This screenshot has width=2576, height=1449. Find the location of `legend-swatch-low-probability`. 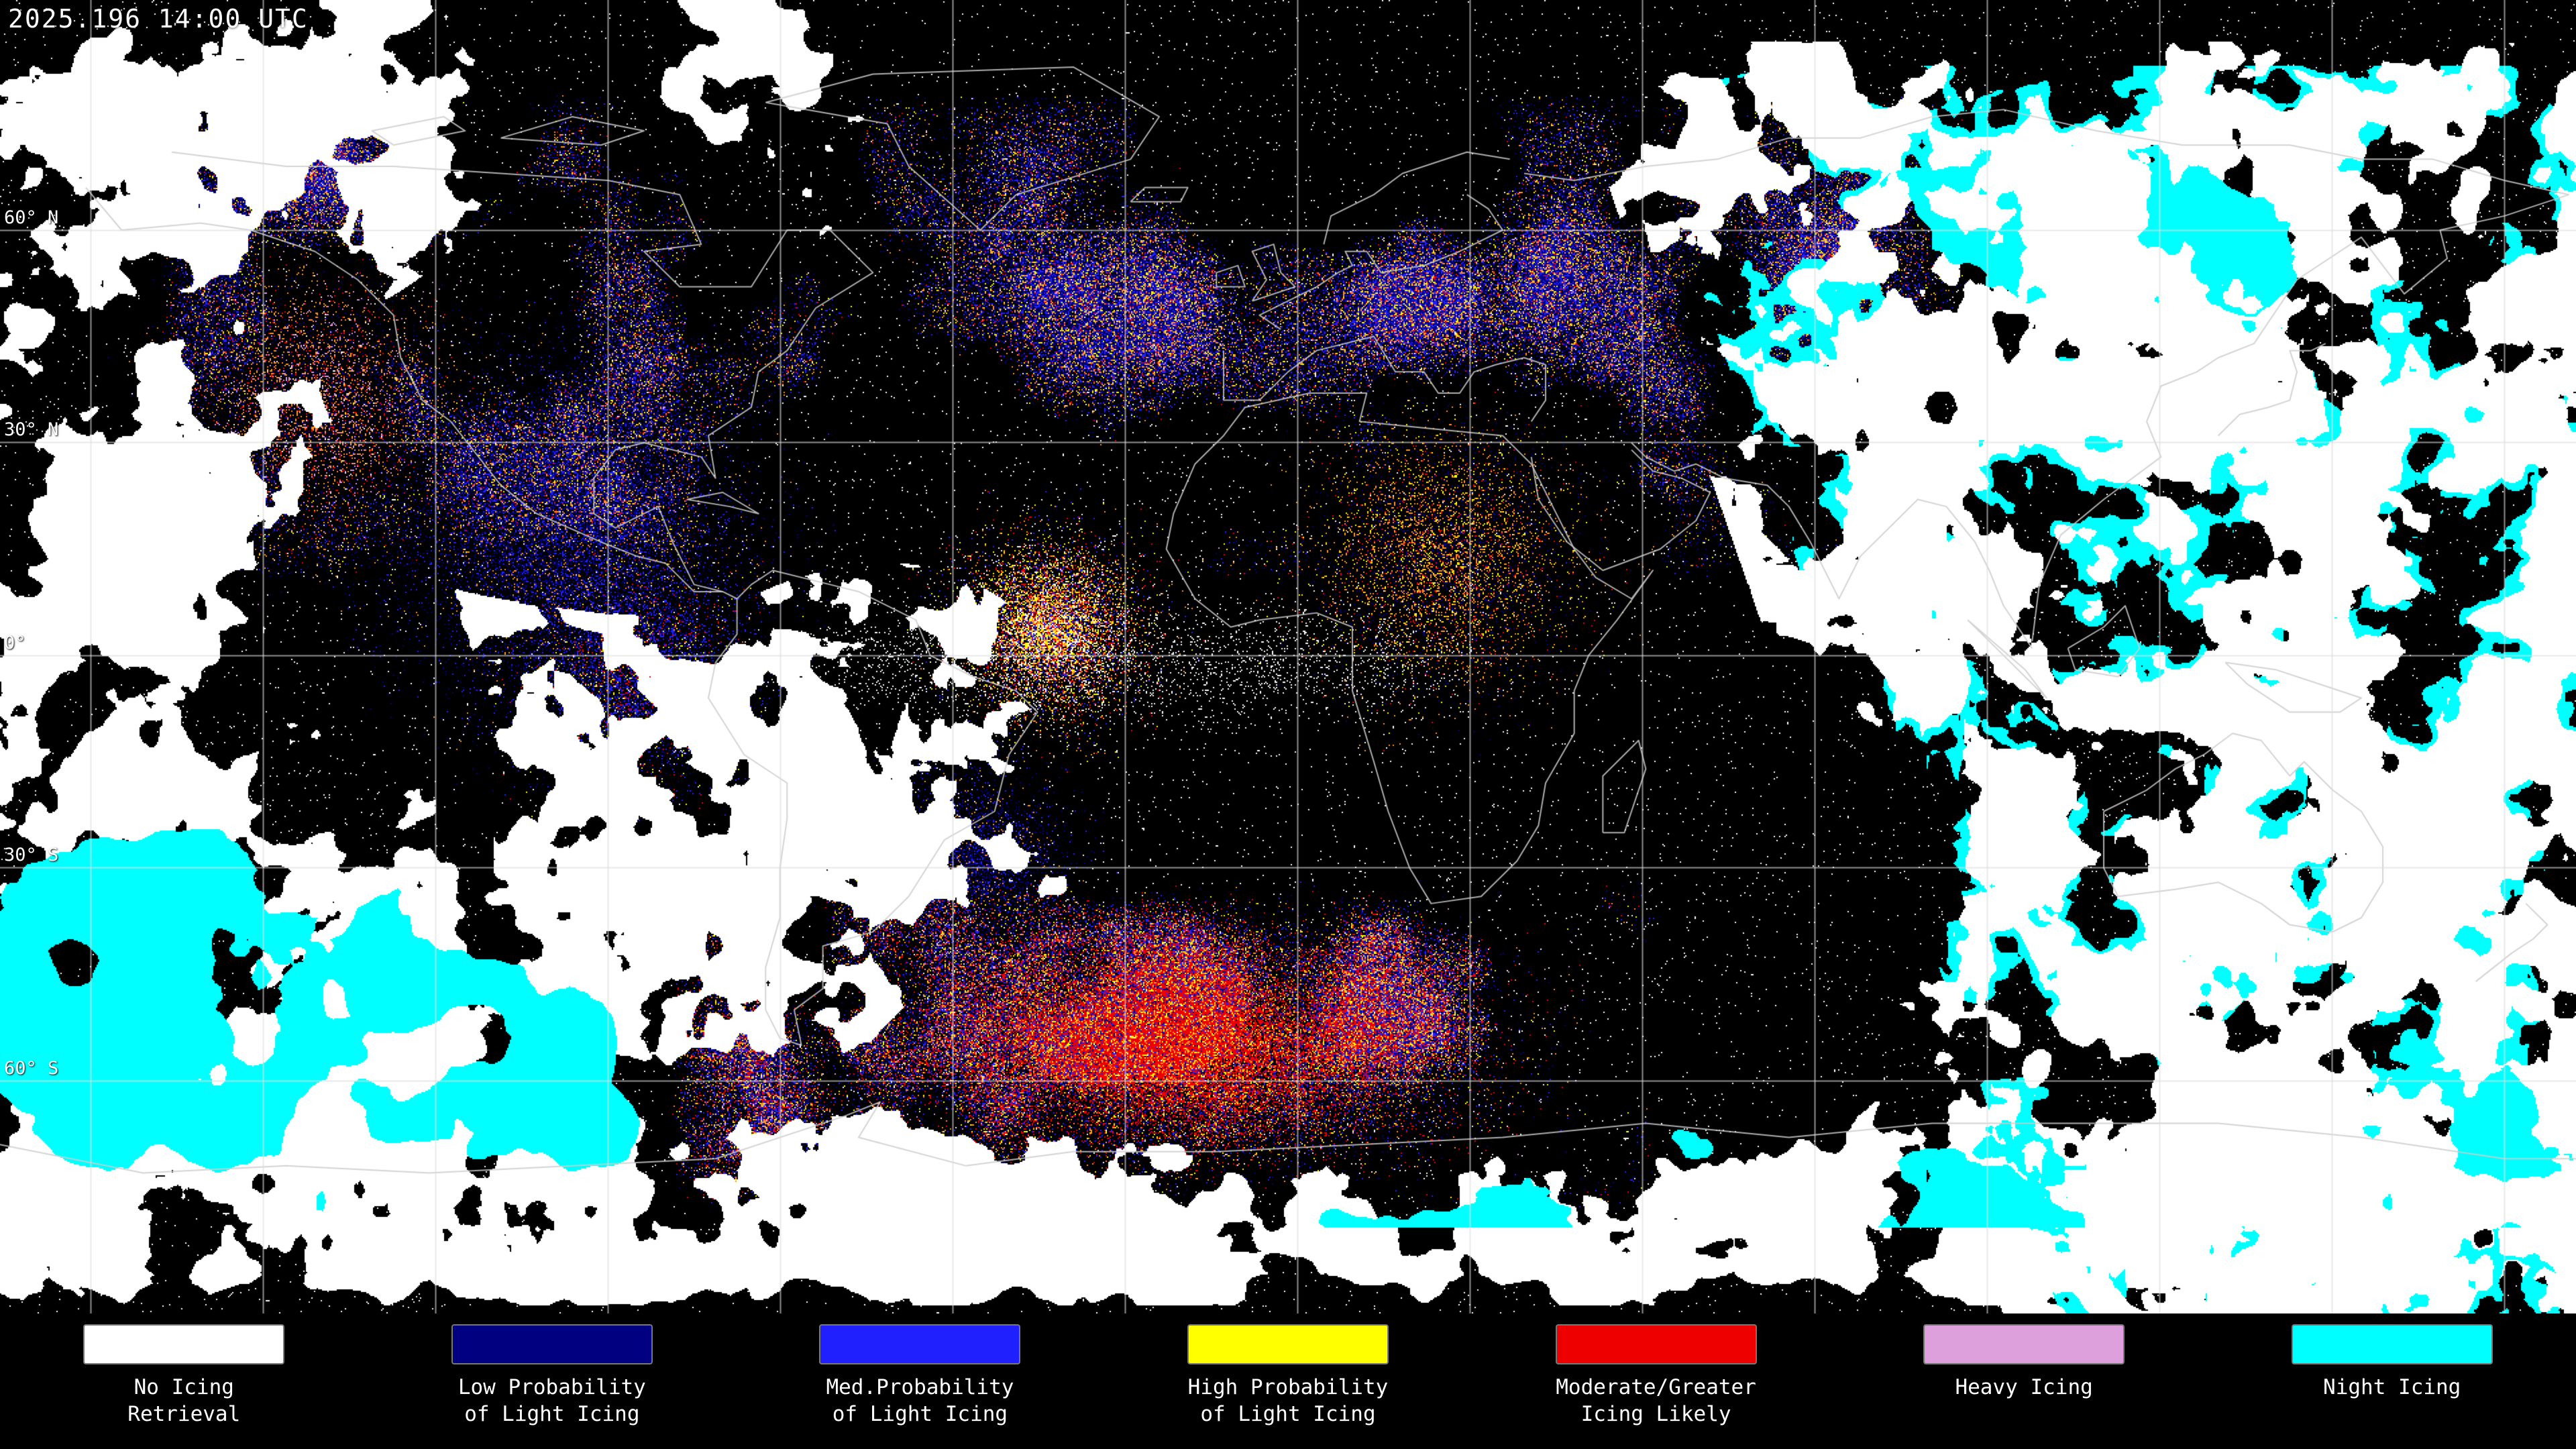

legend-swatch-low-probability is located at coordinates (552, 1344).